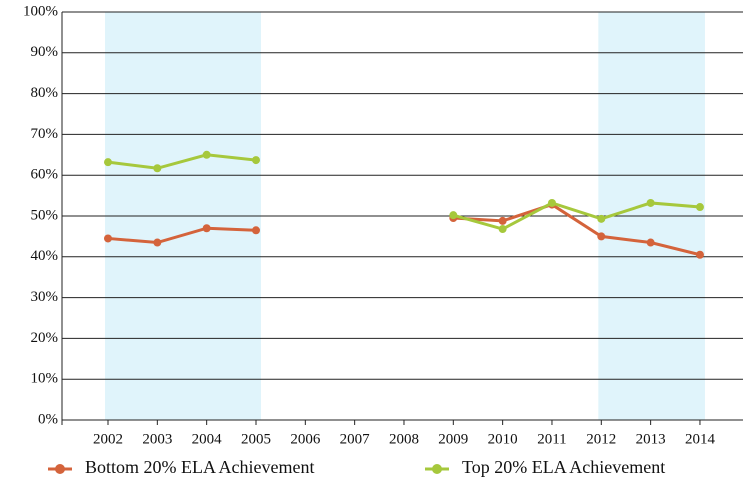 The height and width of the screenshot is (483, 743). Describe the element at coordinates (503, 439) in the screenshot. I see `x-tick-label: 2010` at that location.